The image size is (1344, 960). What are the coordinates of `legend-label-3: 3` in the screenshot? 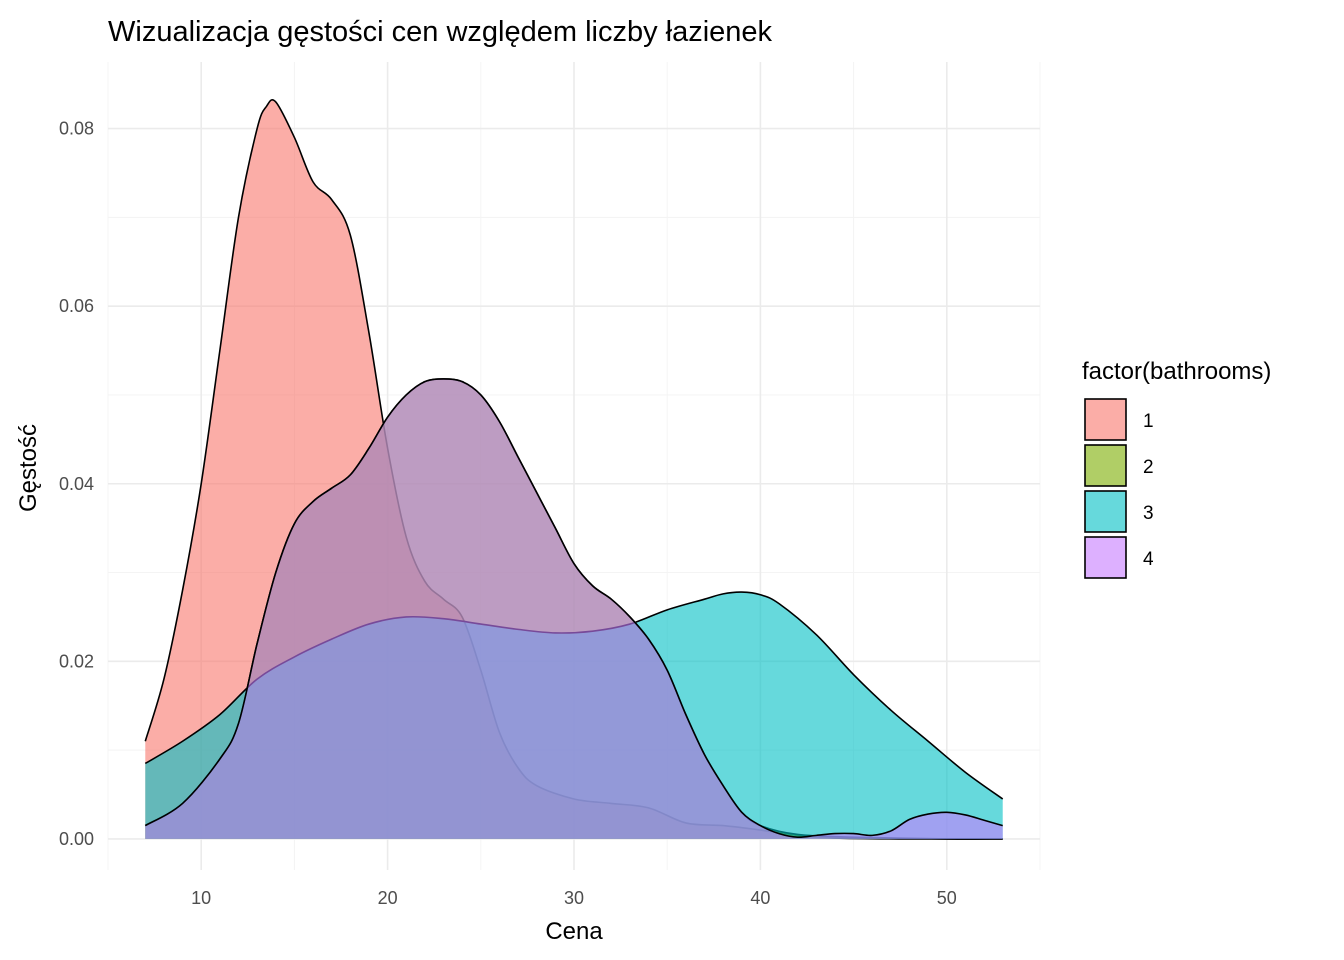 It's located at (1148, 513).